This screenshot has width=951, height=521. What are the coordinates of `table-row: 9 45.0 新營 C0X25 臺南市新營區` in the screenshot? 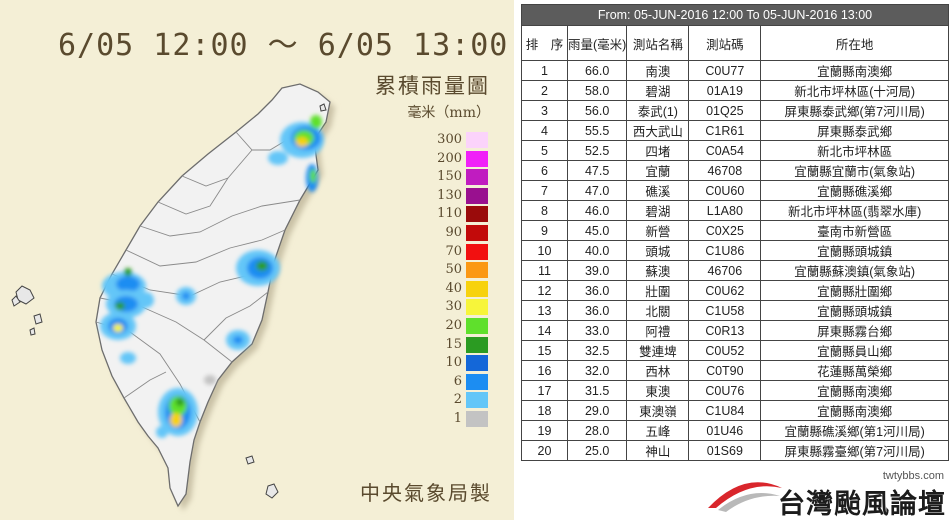 It's located at (735, 230).